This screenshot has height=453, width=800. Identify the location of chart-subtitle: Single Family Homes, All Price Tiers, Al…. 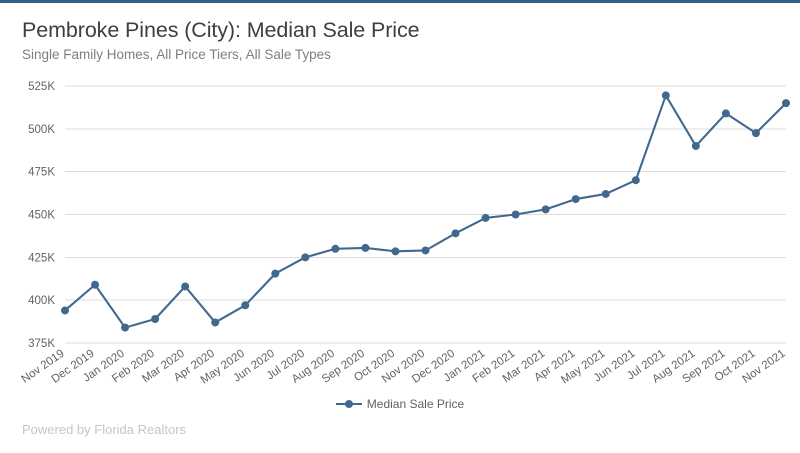
(176, 54).